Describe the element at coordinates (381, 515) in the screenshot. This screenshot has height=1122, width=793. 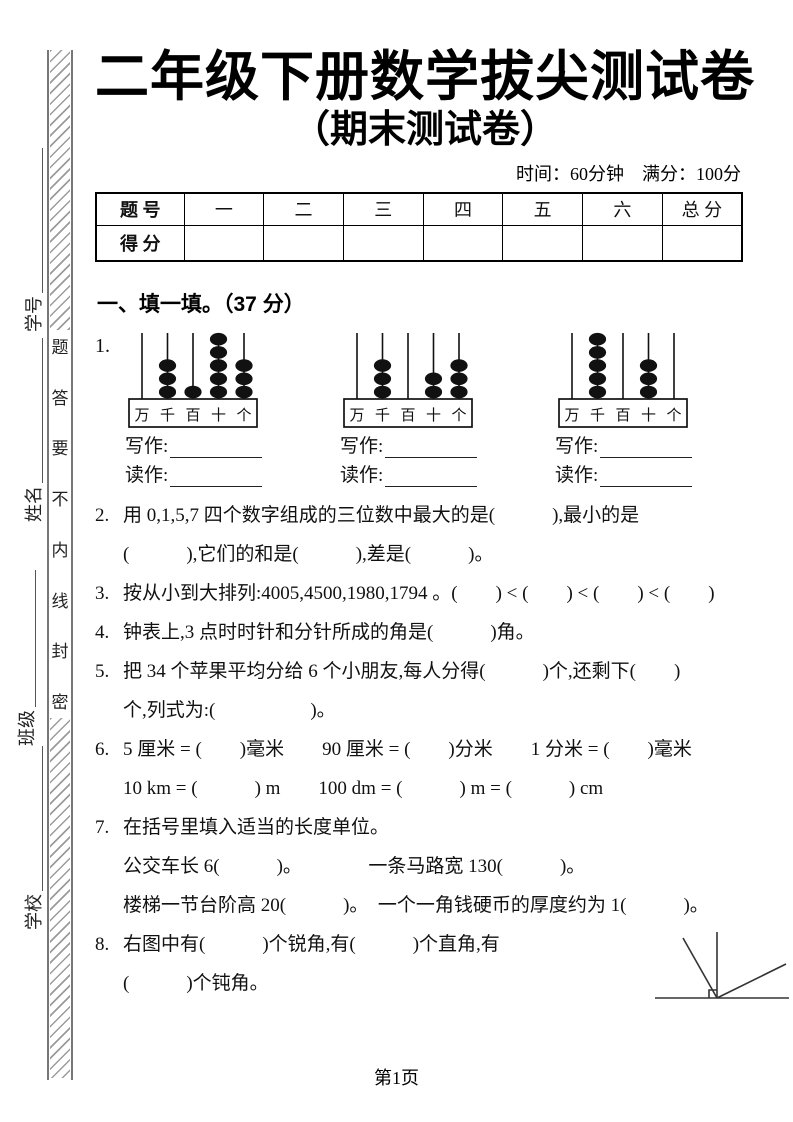
I see `question-2-line-1: 用 0,1,5,7 四个数字组成的三位数中最大的是( ),最小的是` at that location.